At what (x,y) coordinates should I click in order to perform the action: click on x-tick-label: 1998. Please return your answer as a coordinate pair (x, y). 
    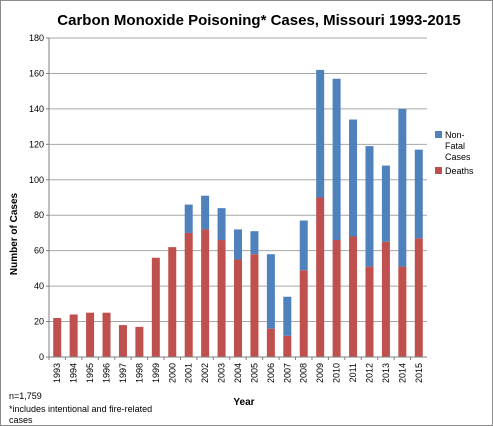
    Looking at the image, I should click on (139, 373).